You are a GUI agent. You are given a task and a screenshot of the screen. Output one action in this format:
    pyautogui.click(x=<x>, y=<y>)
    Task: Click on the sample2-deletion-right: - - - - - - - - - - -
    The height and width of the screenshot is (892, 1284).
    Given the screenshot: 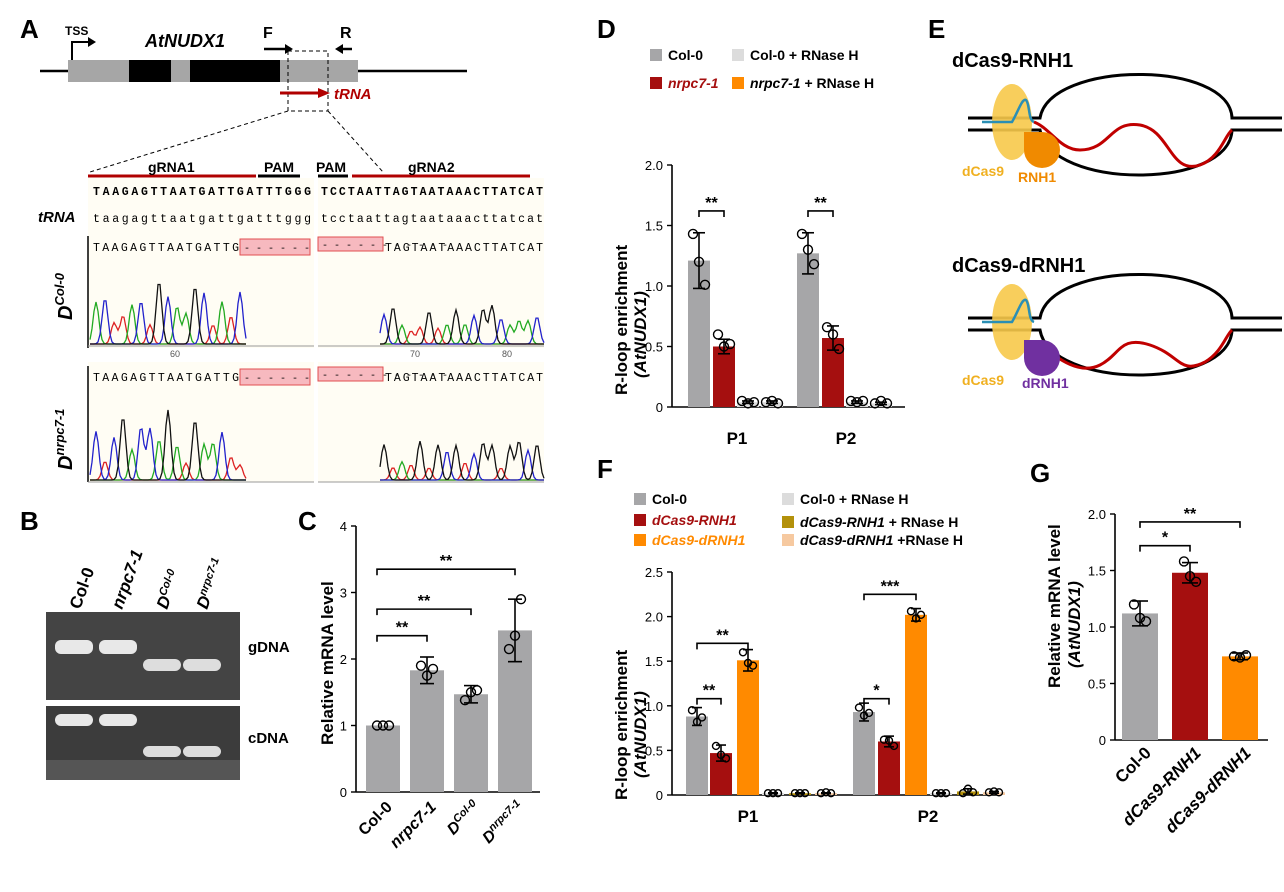 What is the action you would take?
    pyautogui.click(x=385, y=376)
    